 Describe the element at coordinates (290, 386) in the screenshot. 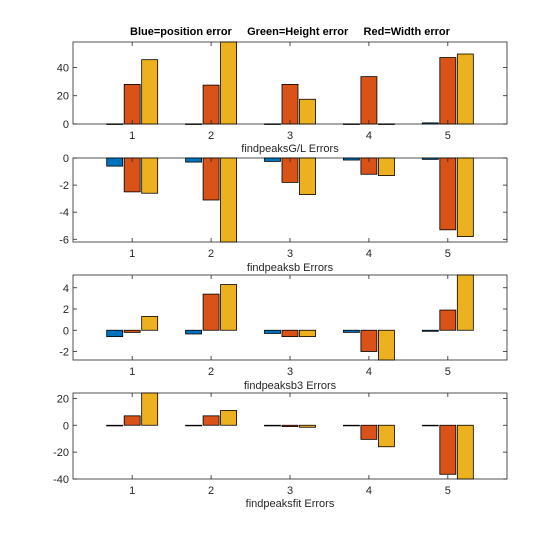

I see `x-axis-label: findpeaksb3 Errors` at that location.